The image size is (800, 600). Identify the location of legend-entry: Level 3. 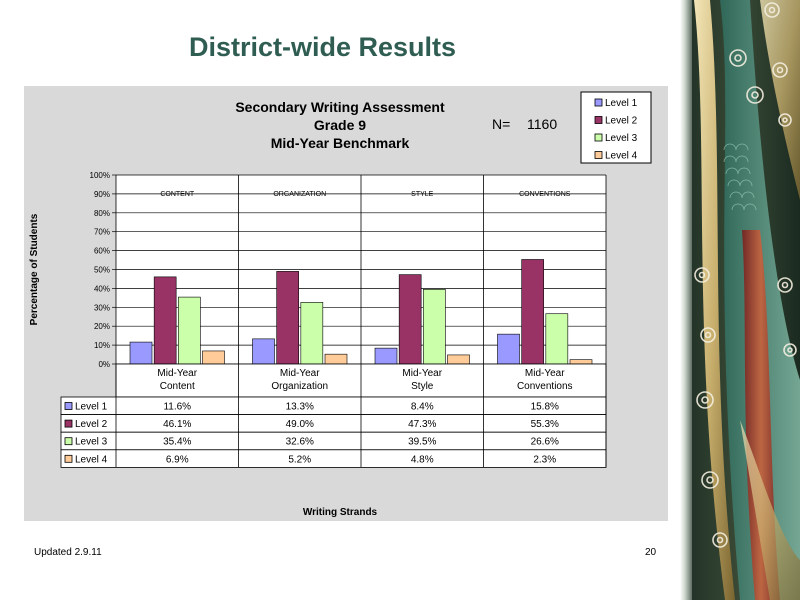
(621, 138).